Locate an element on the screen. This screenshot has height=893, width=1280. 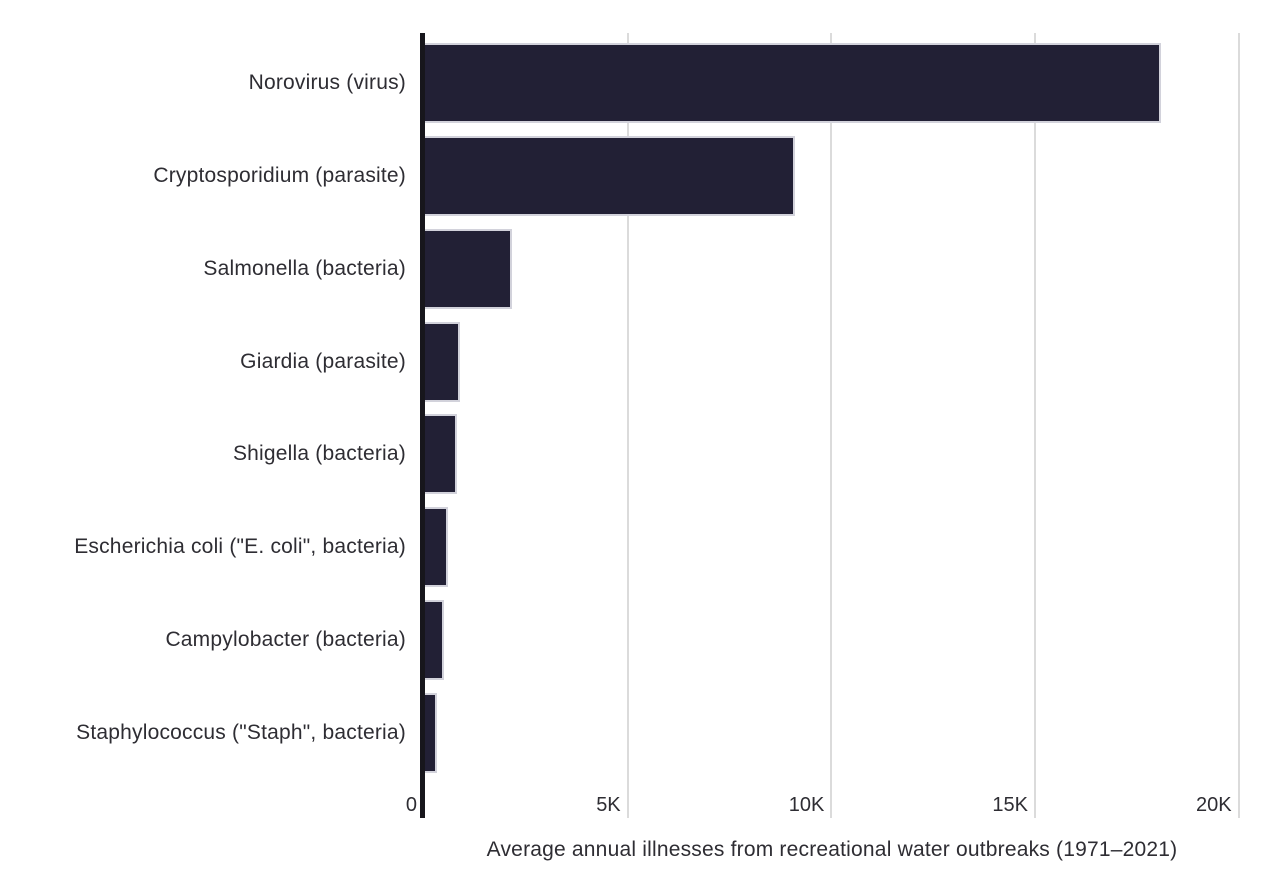
category-label: Campylobacter (bacteria) is located at coordinates (285, 640).